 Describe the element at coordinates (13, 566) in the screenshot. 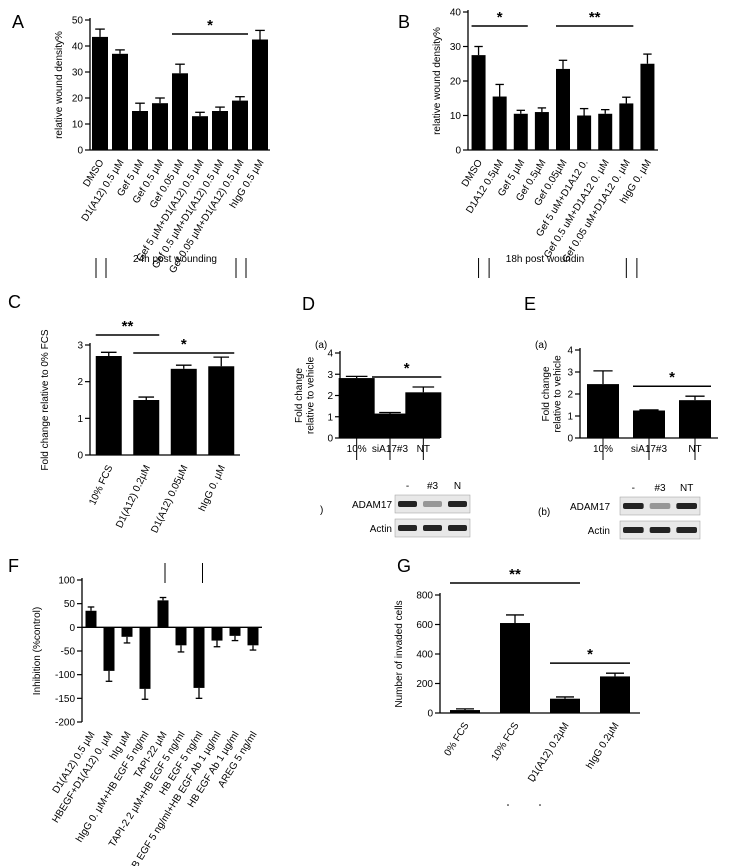

I see `panel-label: F` at that location.